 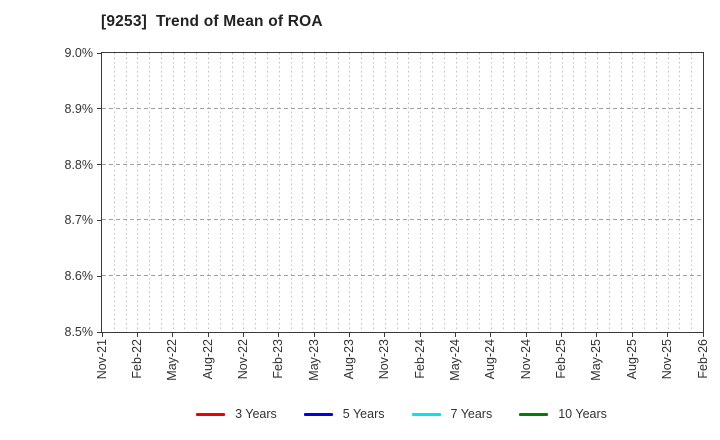 I want to click on x-tick-label: May-23, so click(x=313, y=360).